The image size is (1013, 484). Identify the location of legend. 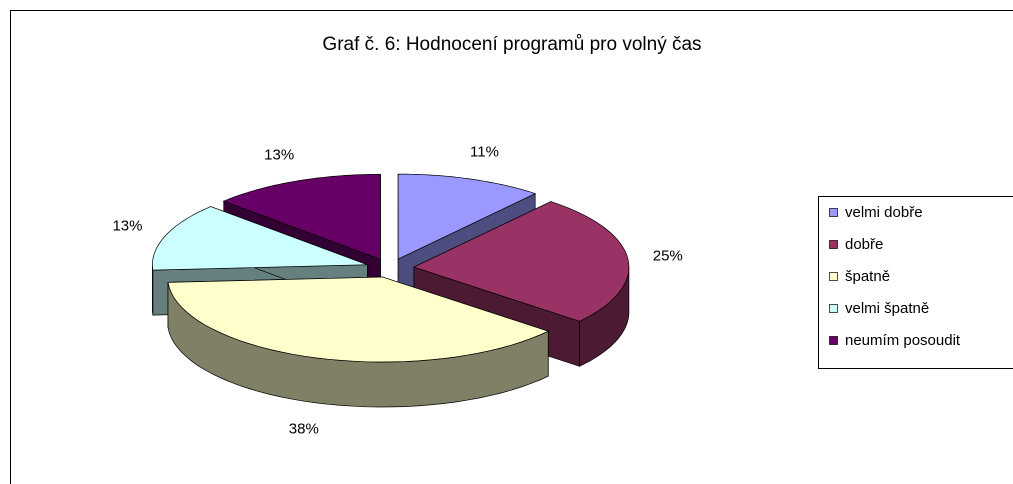
(915, 282).